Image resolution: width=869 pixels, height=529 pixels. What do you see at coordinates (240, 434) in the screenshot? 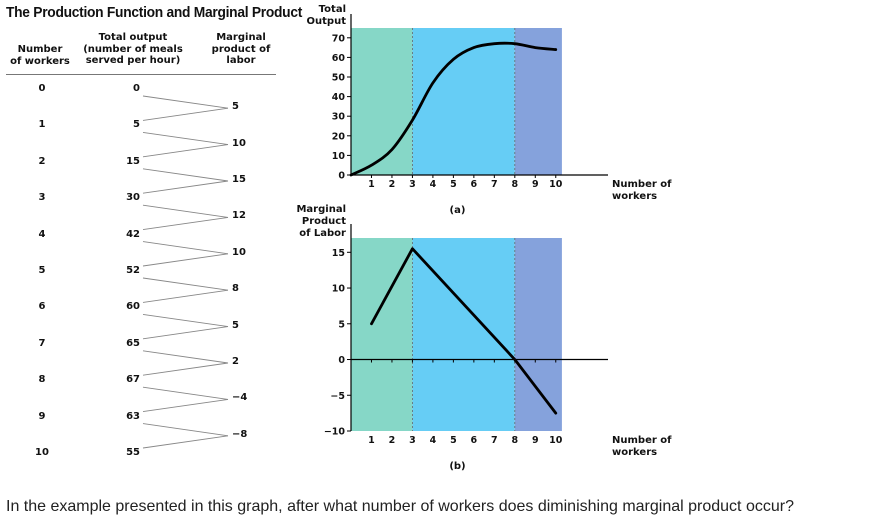
I see `marginal-product-cell: −8` at bounding box center [240, 434].